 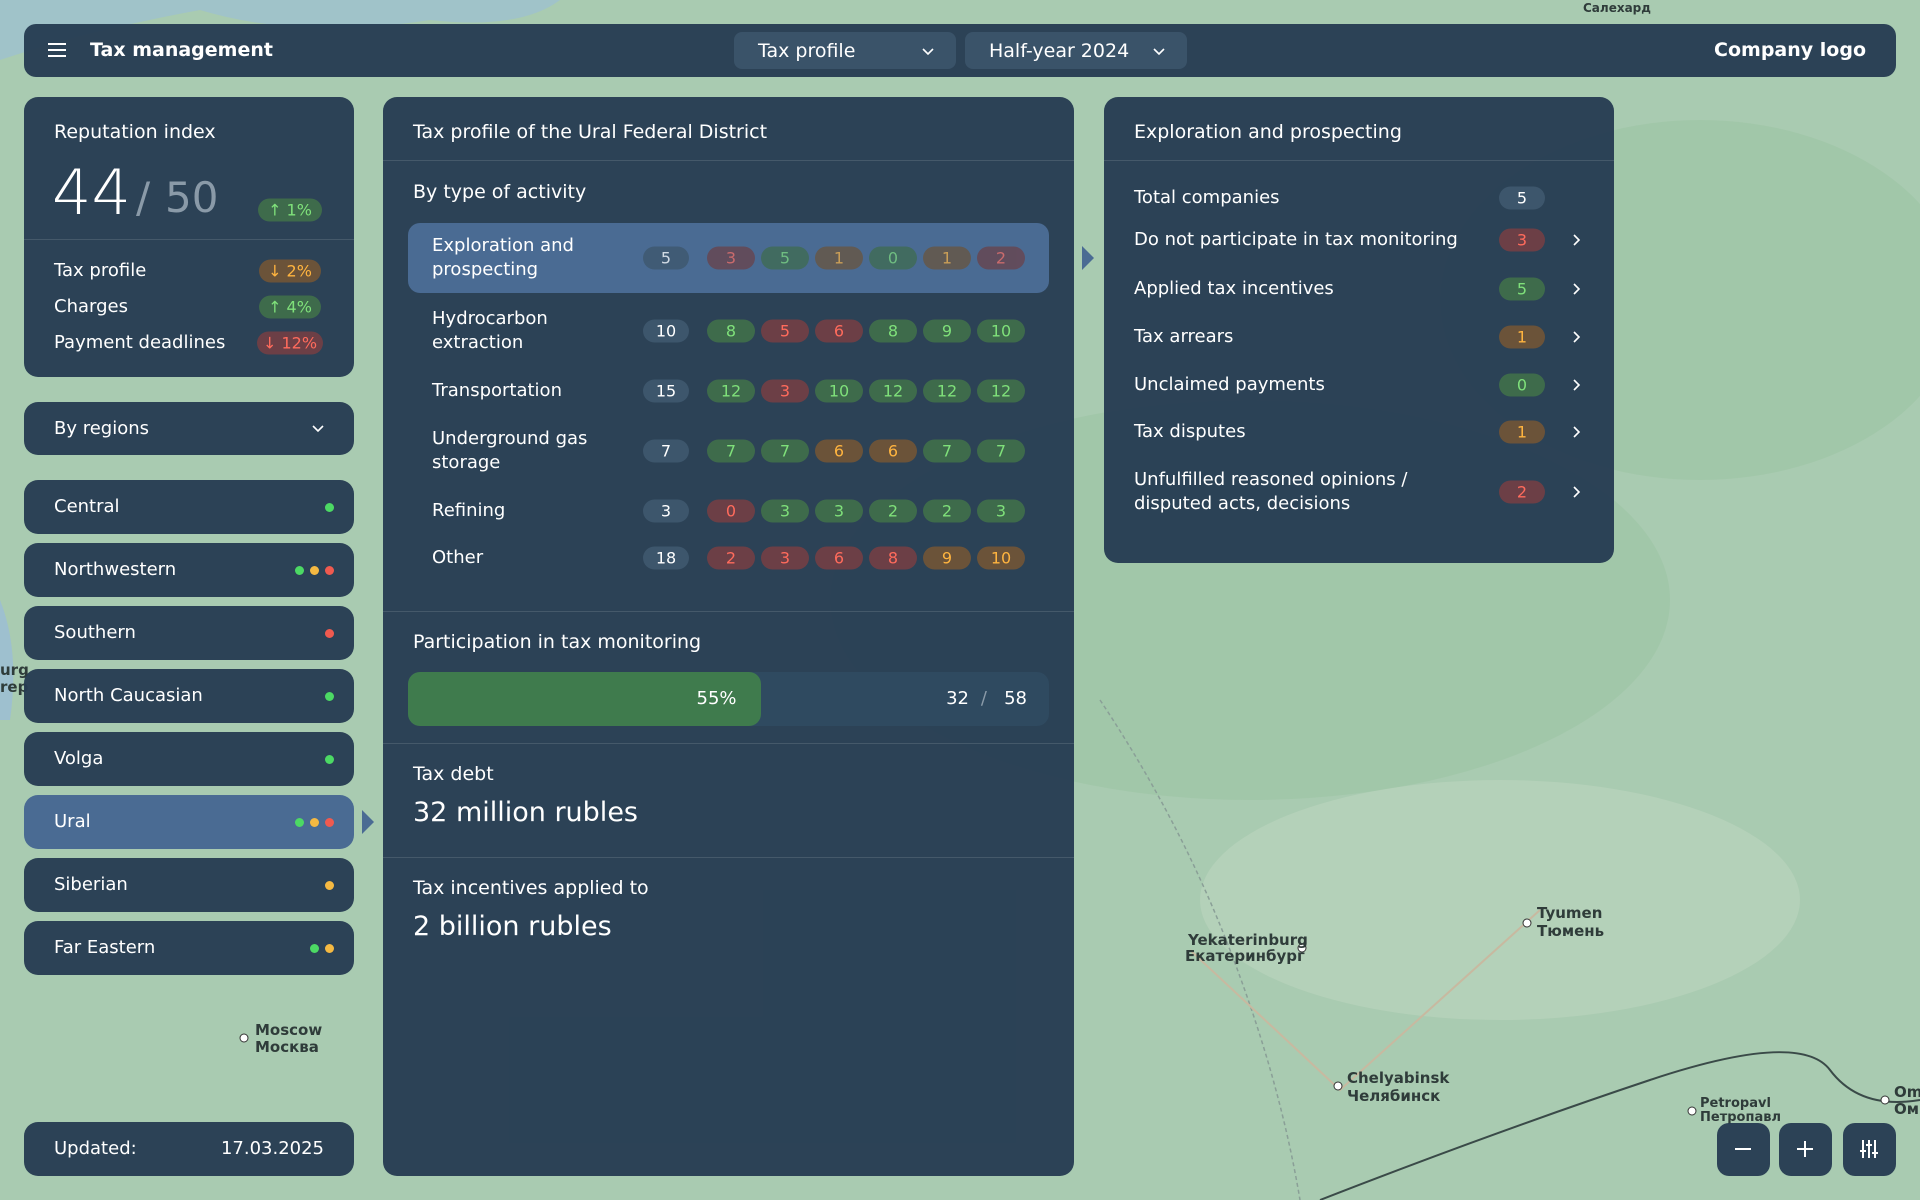 I want to click on activity-total: 7, so click(x=666, y=451).